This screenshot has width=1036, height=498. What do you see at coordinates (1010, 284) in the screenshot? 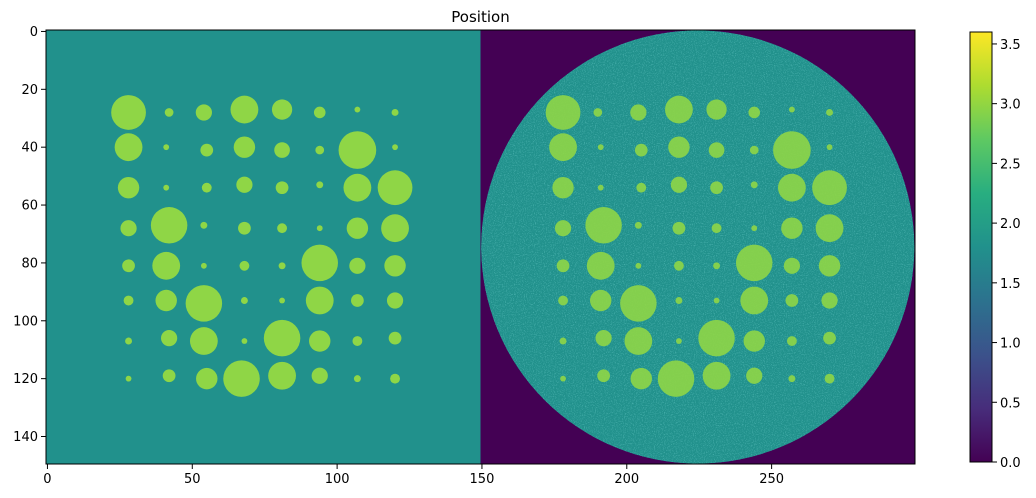
I see `colorbar-tick-label: 1.5` at bounding box center [1010, 284].